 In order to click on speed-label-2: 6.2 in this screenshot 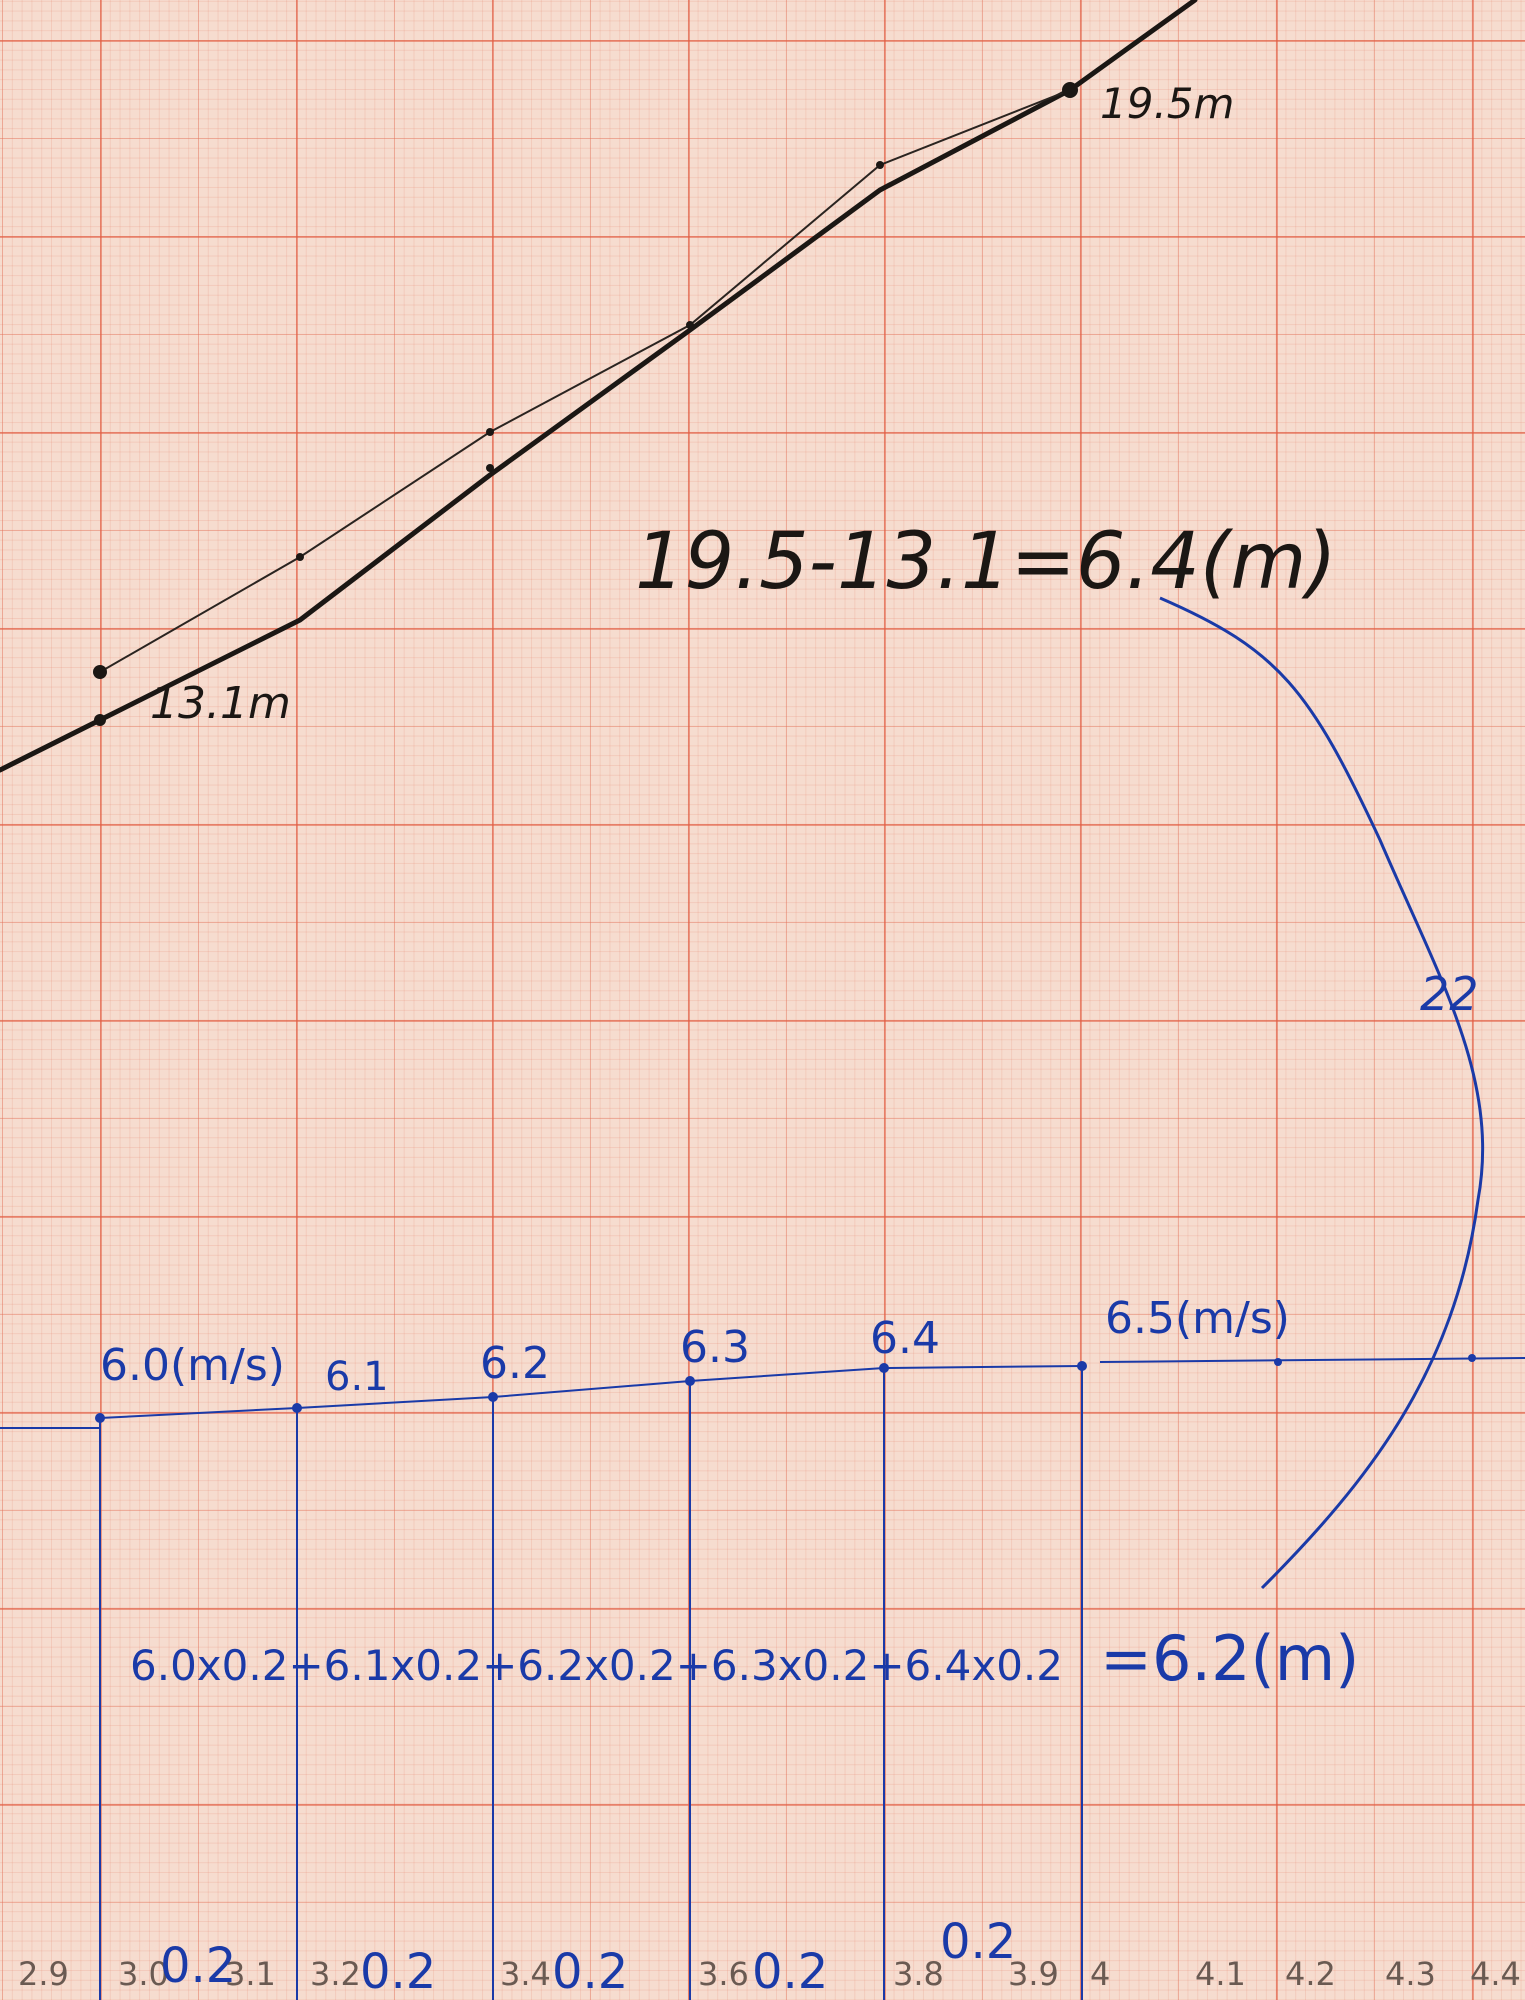, I will do `click(515, 1363)`.